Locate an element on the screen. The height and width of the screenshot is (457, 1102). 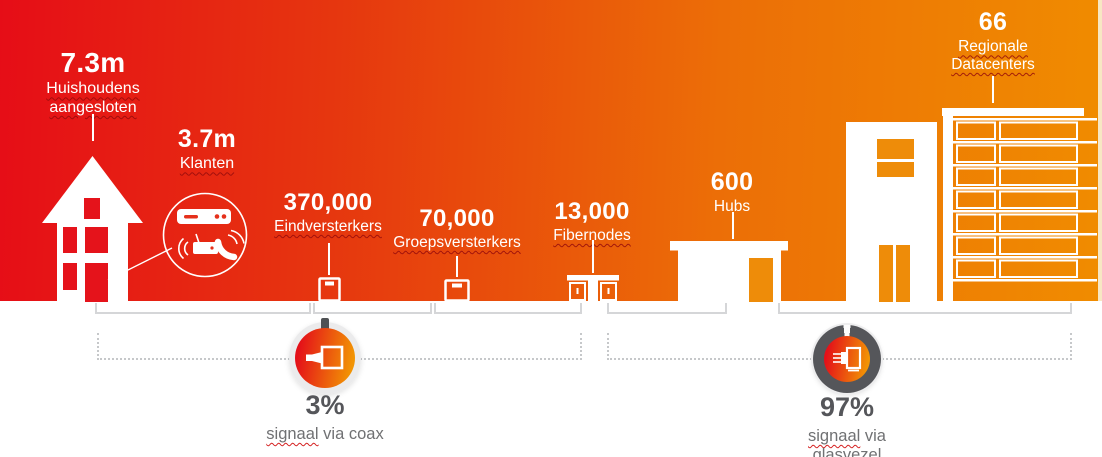
house-icon is located at coordinates (92, 229).